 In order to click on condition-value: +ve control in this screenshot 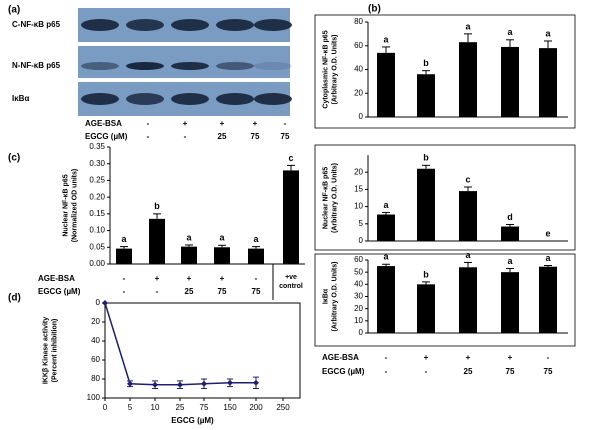, I will do `click(291, 282)`.